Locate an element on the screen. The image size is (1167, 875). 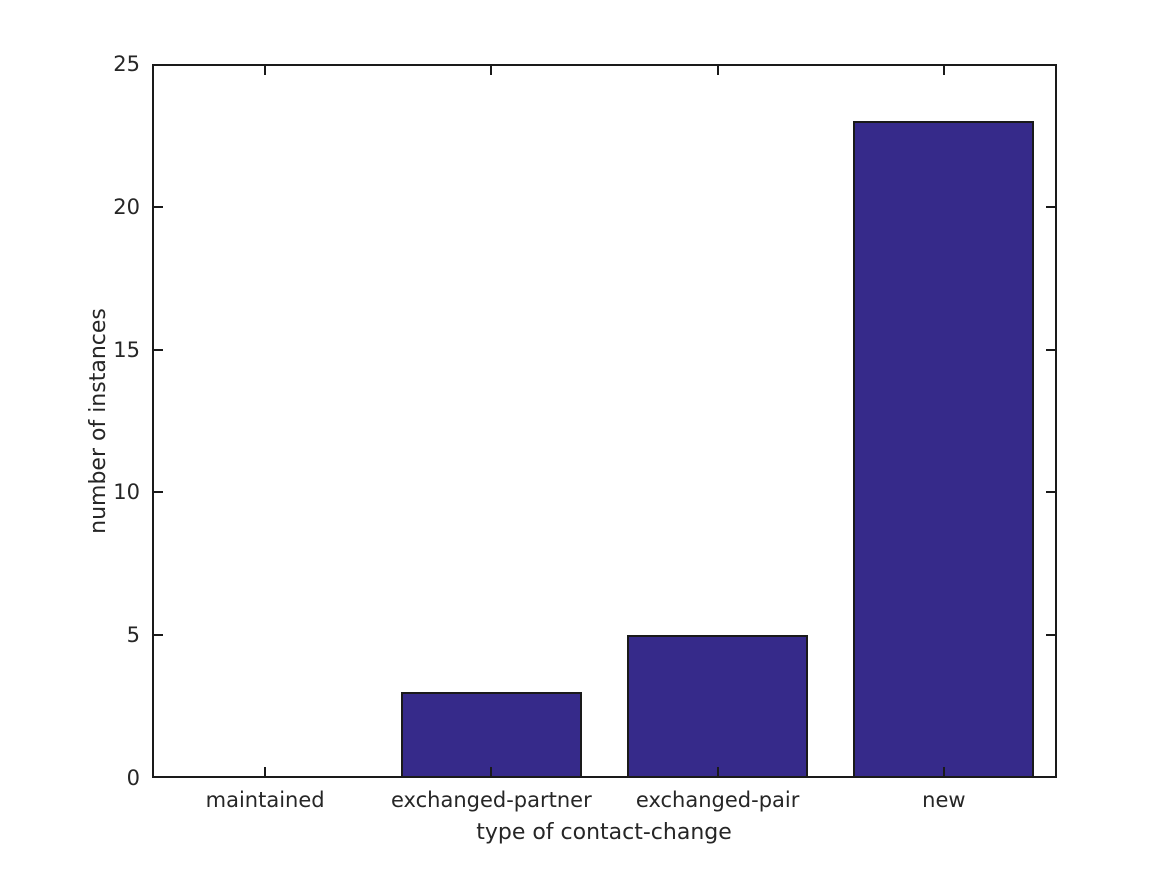
x-tick-label: exchanged-pair is located at coordinates (717, 800).